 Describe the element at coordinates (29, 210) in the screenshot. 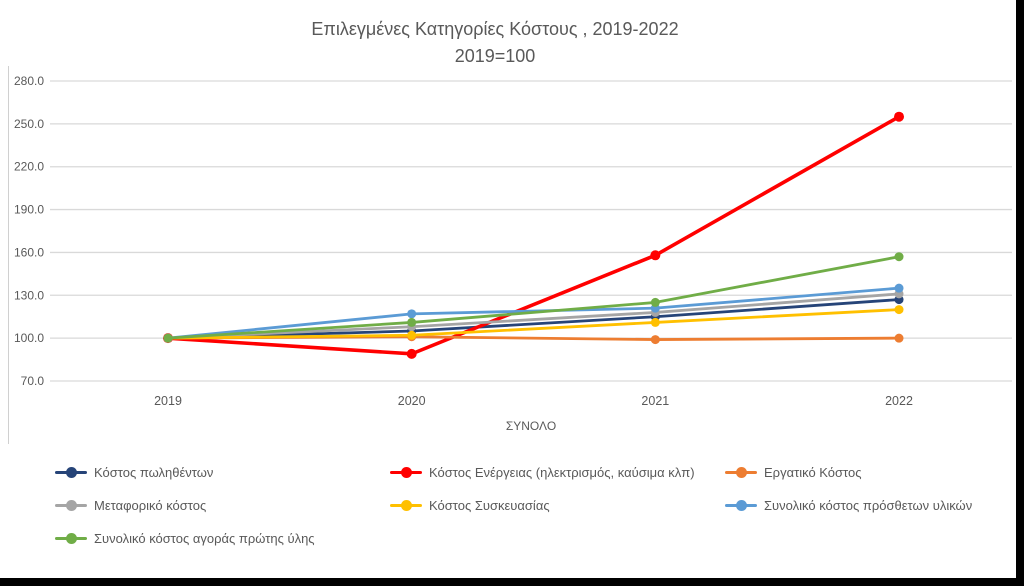

I see `y-tick-label: 190.0` at that location.